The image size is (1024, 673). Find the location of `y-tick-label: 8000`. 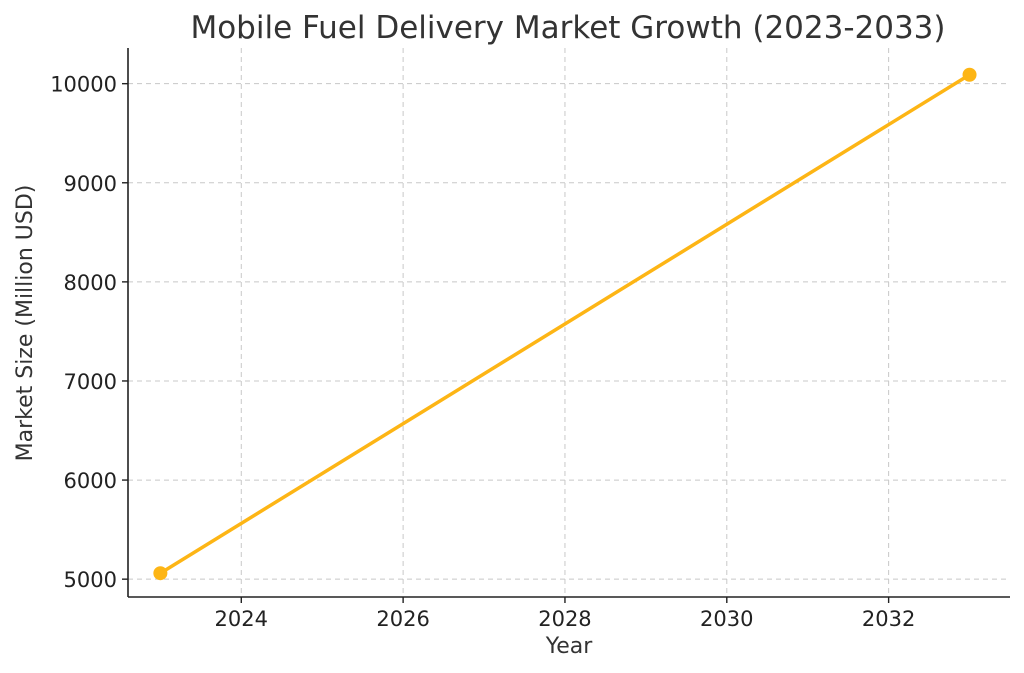

y-tick-label: 8000 is located at coordinates (90, 283).